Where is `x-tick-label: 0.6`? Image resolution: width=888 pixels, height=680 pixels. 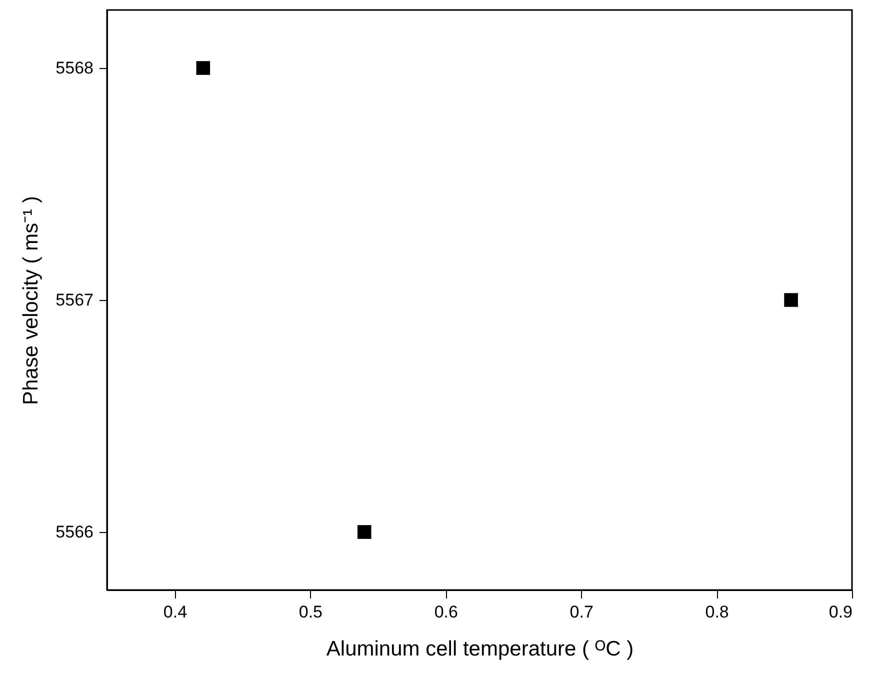 x-tick-label: 0.6 is located at coordinates (446, 612).